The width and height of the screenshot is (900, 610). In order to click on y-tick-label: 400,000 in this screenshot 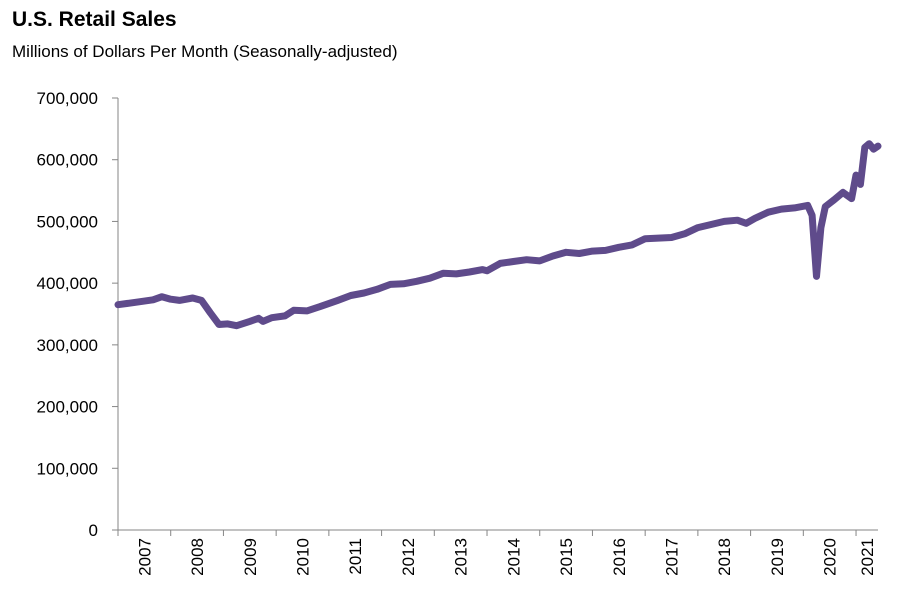, I will do `click(67, 283)`.